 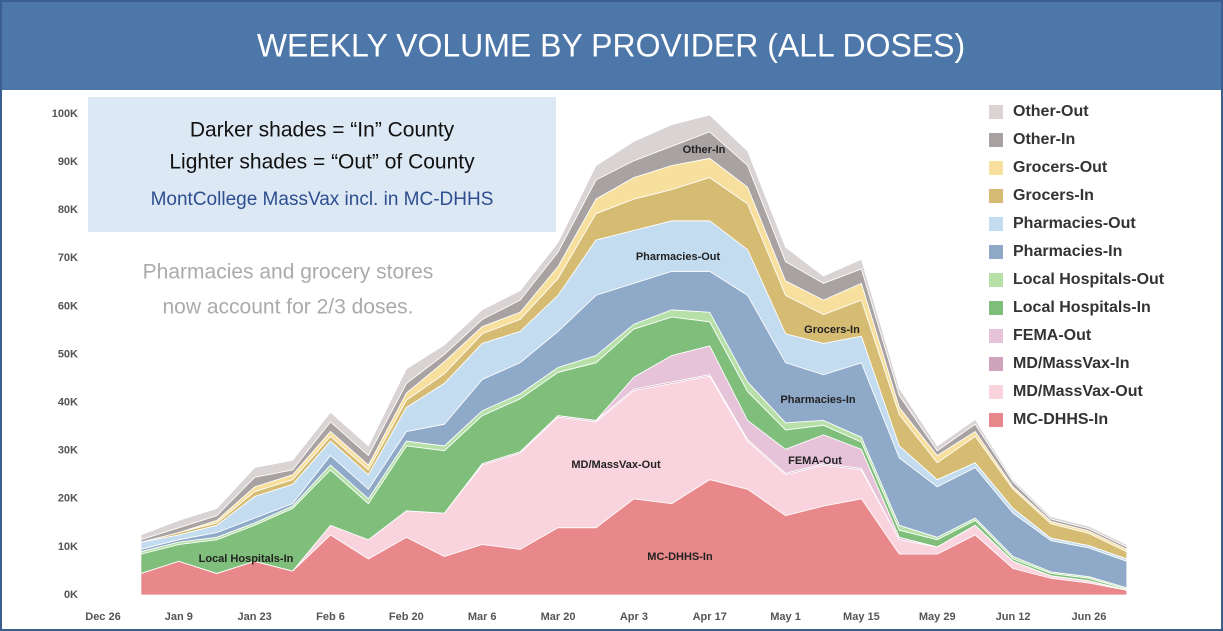 I want to click on legend-label: Other-In, so click(x=1044, y=139).